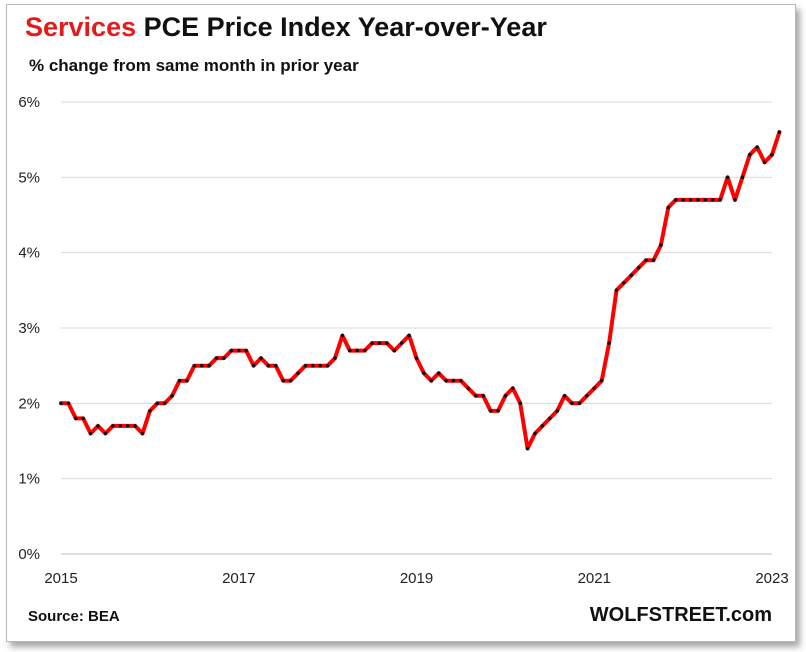 This screenshot has height=652, width=806. Describe the element at coordinates (194, 65) in the screenshot. I see `chart-subtitle: % change from same month in prior year` at that location.